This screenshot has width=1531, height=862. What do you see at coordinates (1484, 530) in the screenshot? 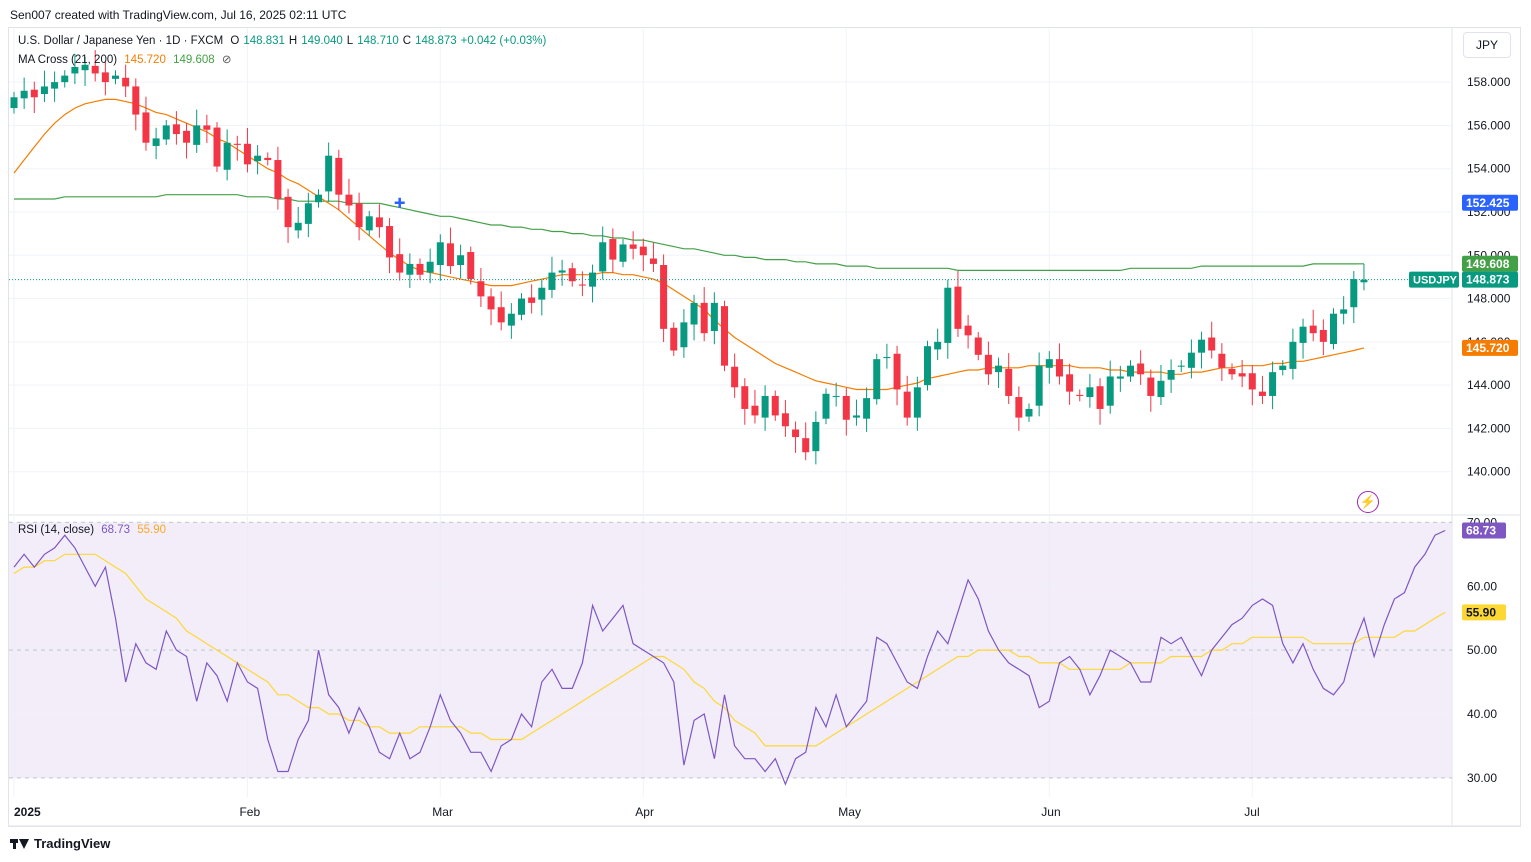
I see `rsi-last-label-bg` at bounding box center [1484, 530].